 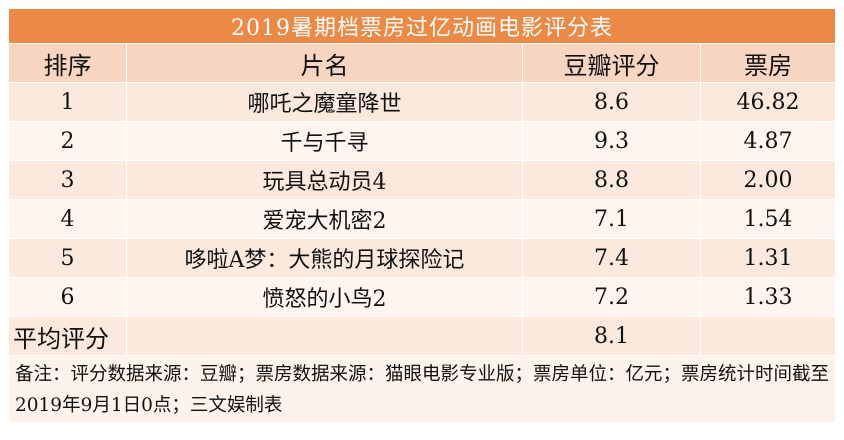 What do you see at coordinates (67, 102) in the screenshot?
I see `rank-cell: 1` at bounding box center [67, 102].